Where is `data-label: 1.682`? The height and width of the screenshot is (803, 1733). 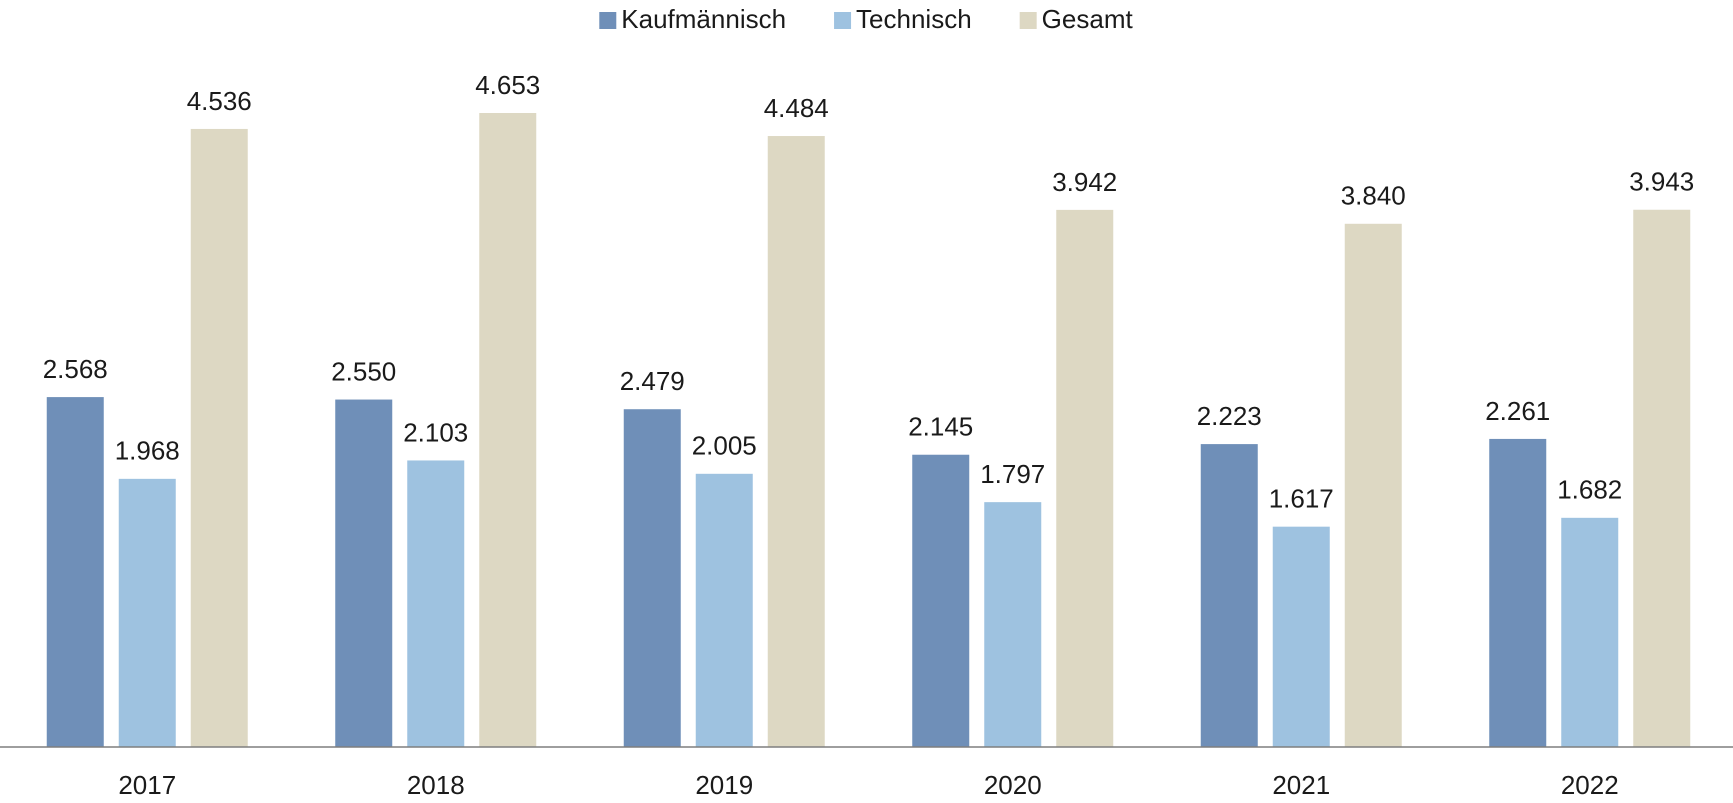
data-label: 1.682 is located at coordinates (1589, 490).